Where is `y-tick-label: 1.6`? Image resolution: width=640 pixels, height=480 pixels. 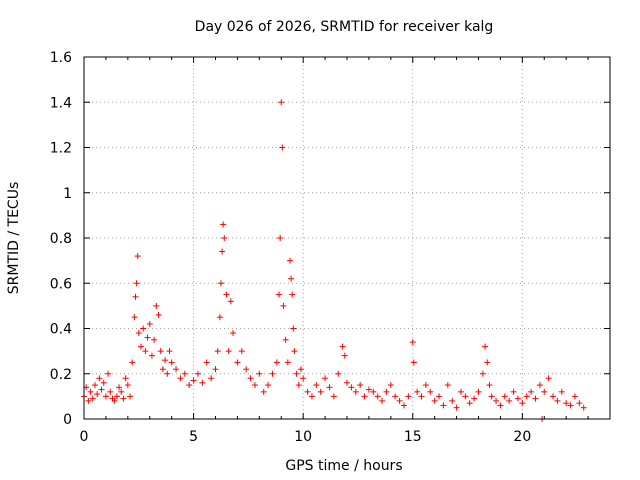
y-tick-label: 1.6 is located at coordinates (61, 58).